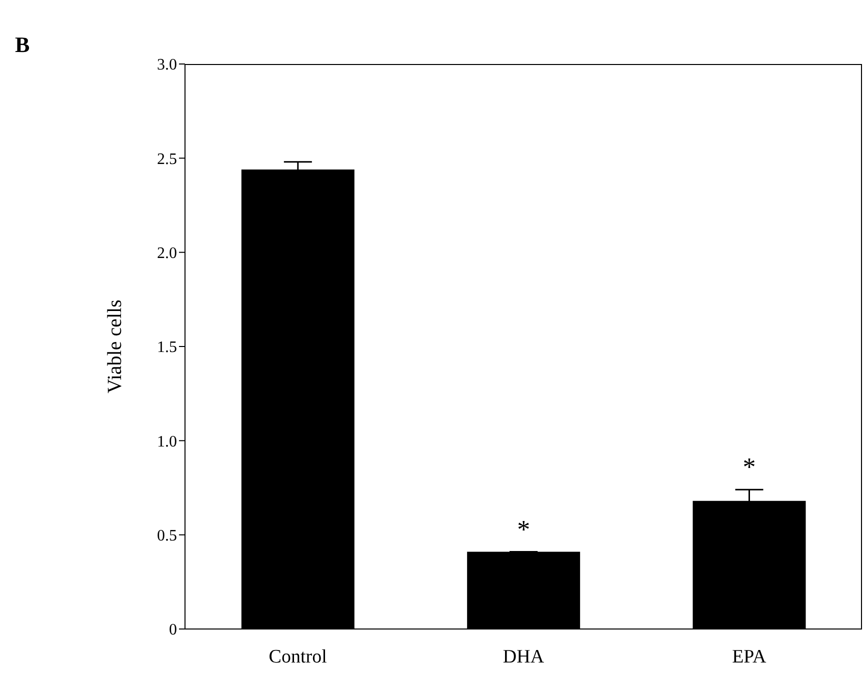 This screenshot has height=676, width=865. I want to click on y-tick-label: 0, so click(173, 630).